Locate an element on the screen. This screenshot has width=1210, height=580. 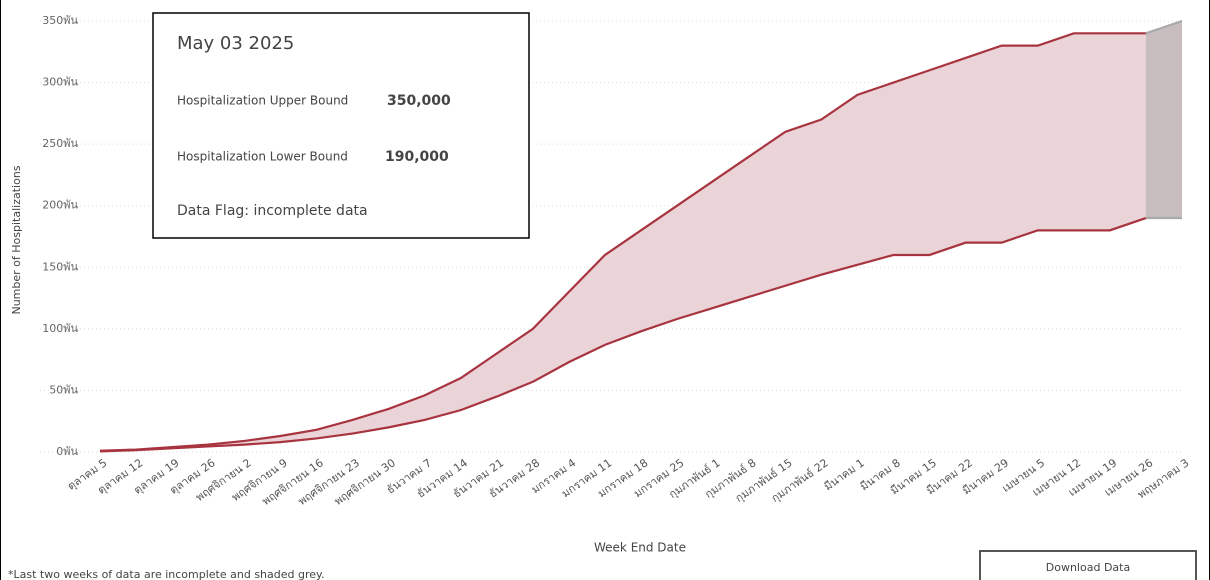
y-axis-title: Number of Hospitalizations is located at coordinates (16, 239).